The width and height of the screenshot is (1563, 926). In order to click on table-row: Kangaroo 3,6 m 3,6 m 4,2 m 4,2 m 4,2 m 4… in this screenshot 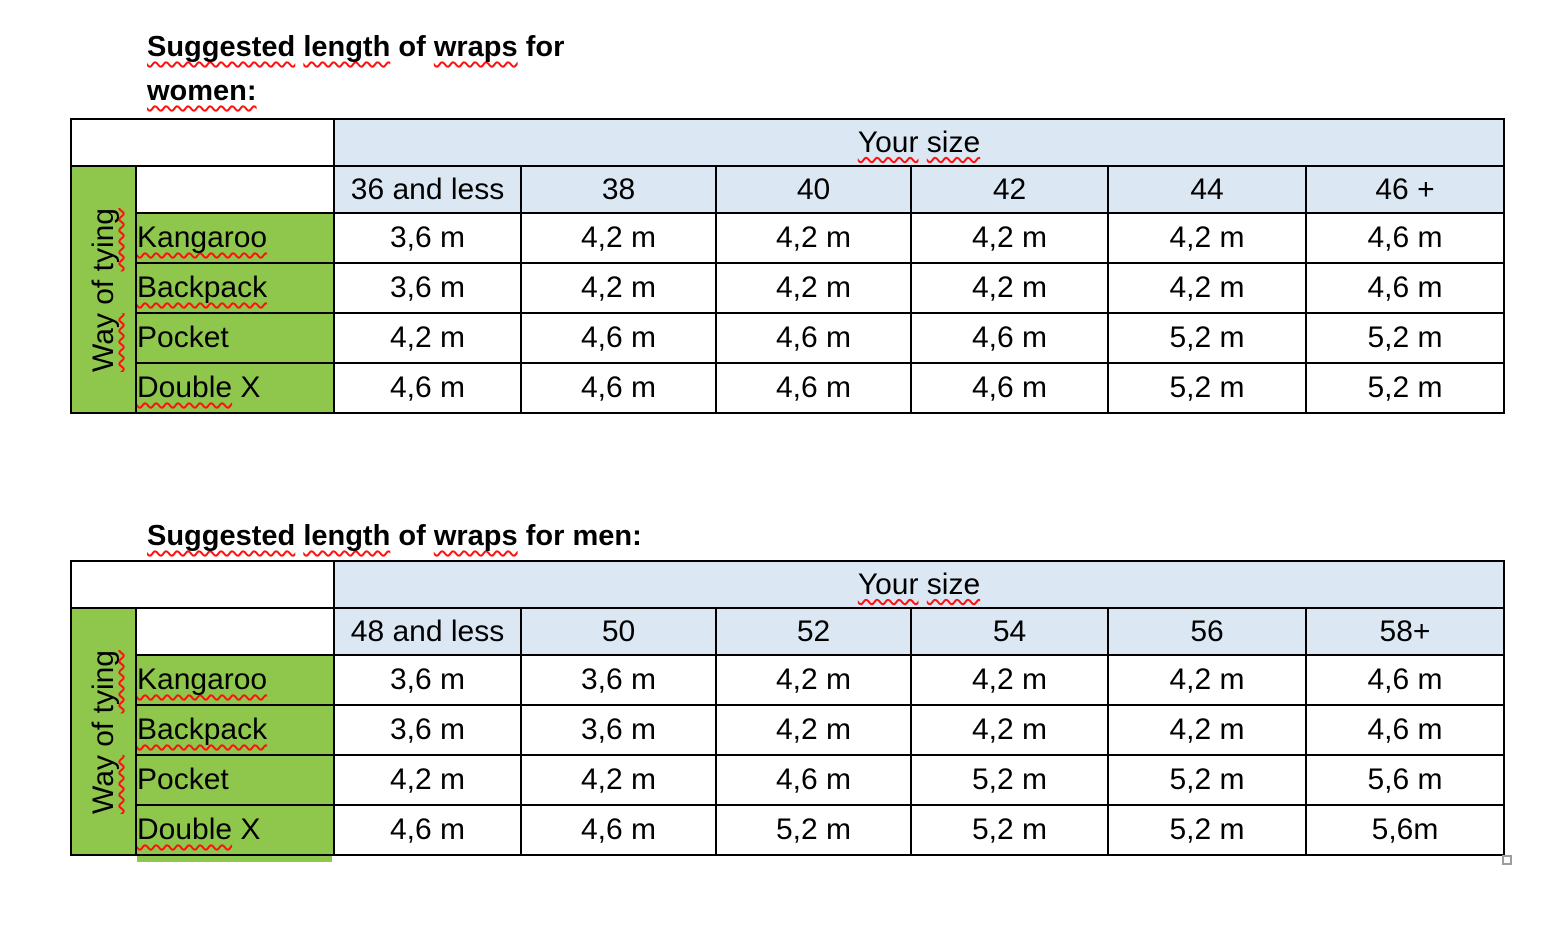, I will do `click(788, 680)`.